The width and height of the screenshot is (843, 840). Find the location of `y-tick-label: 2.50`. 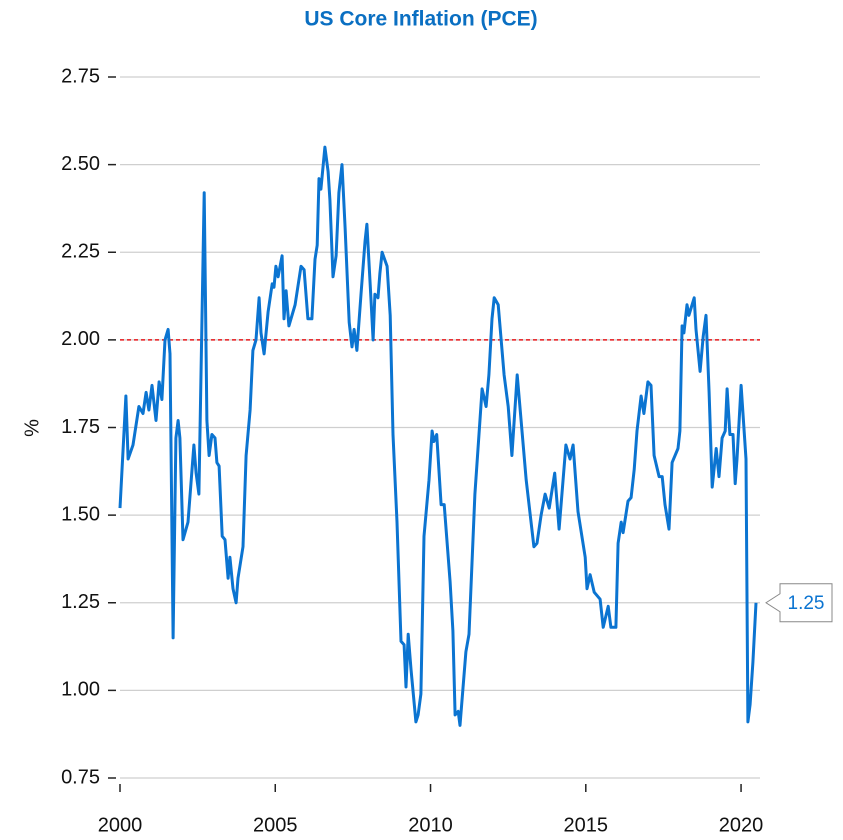

y-tick-label: 2.50 is located at coordinates (80, 164).